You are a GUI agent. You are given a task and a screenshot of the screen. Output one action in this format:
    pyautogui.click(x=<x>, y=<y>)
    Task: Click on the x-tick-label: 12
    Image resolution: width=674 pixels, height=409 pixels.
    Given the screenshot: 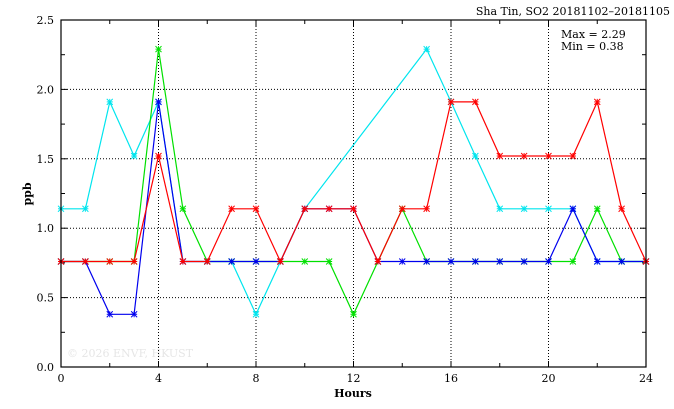 What is the action you would take?
    pyautogui.click(x=354, y=378)
    